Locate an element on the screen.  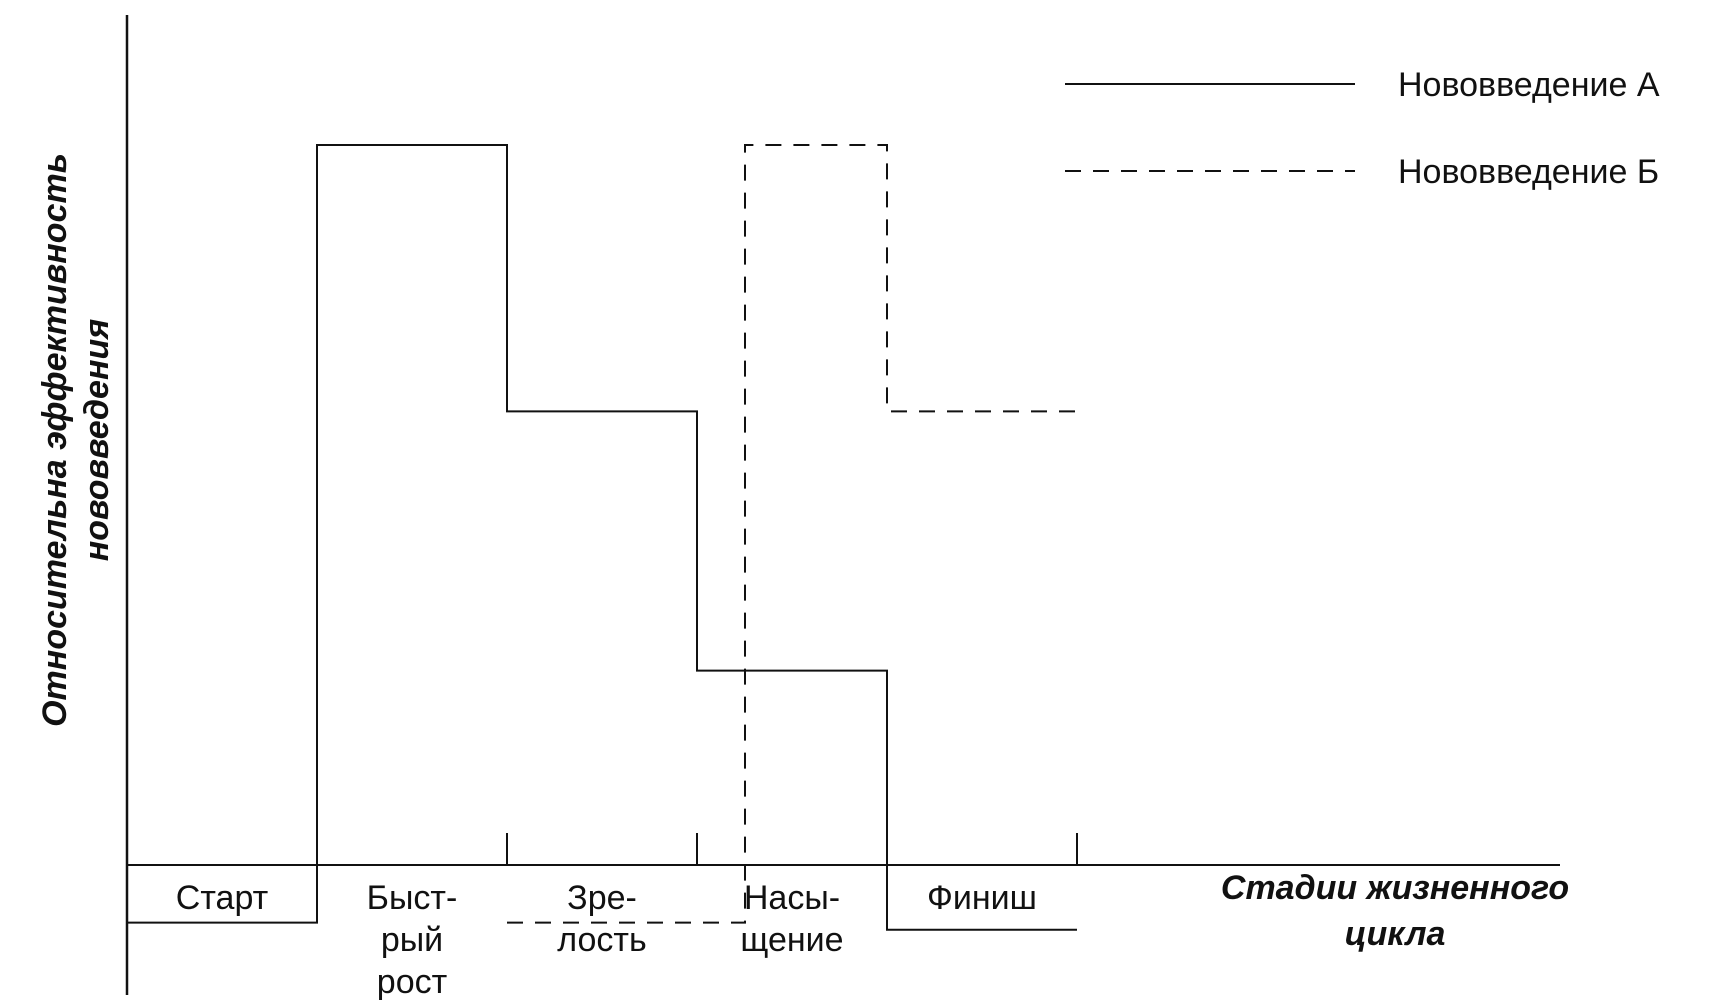
stage-label-line: Зре- is located at coordinates (602, 898).